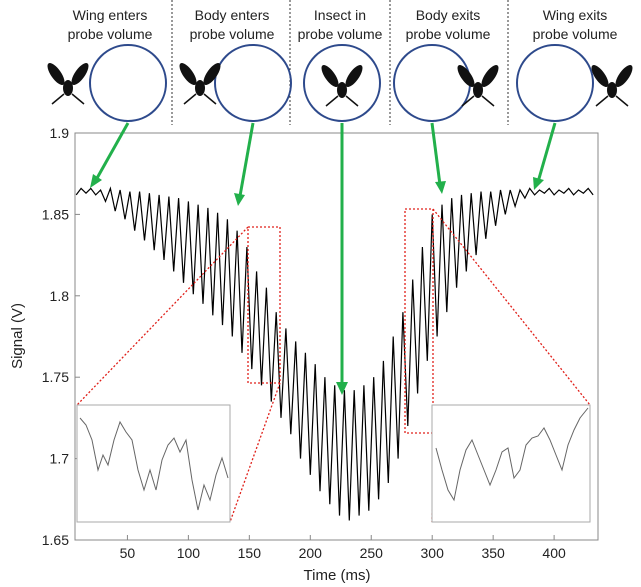  Describe the element at coordinates (60, 133) in the screenshot. I see `y-tick-label: 1.9` at that location.